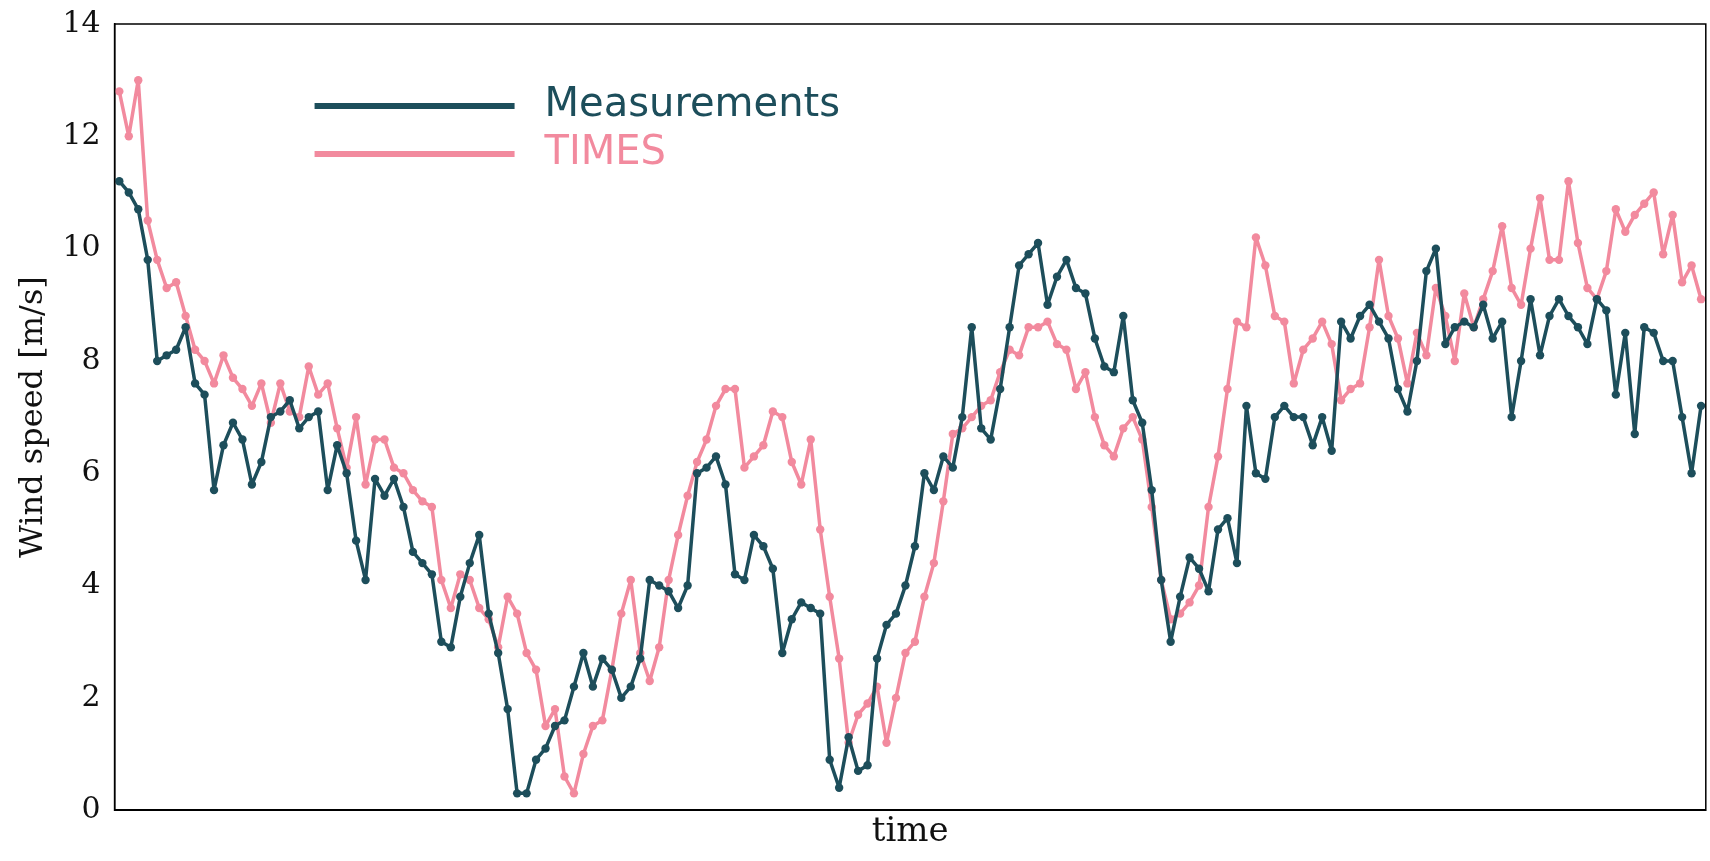  What do you see at coordinates (81, 21) in the screenshot?
I see `y-tick-label: 14` at bounding box center [81, 21].